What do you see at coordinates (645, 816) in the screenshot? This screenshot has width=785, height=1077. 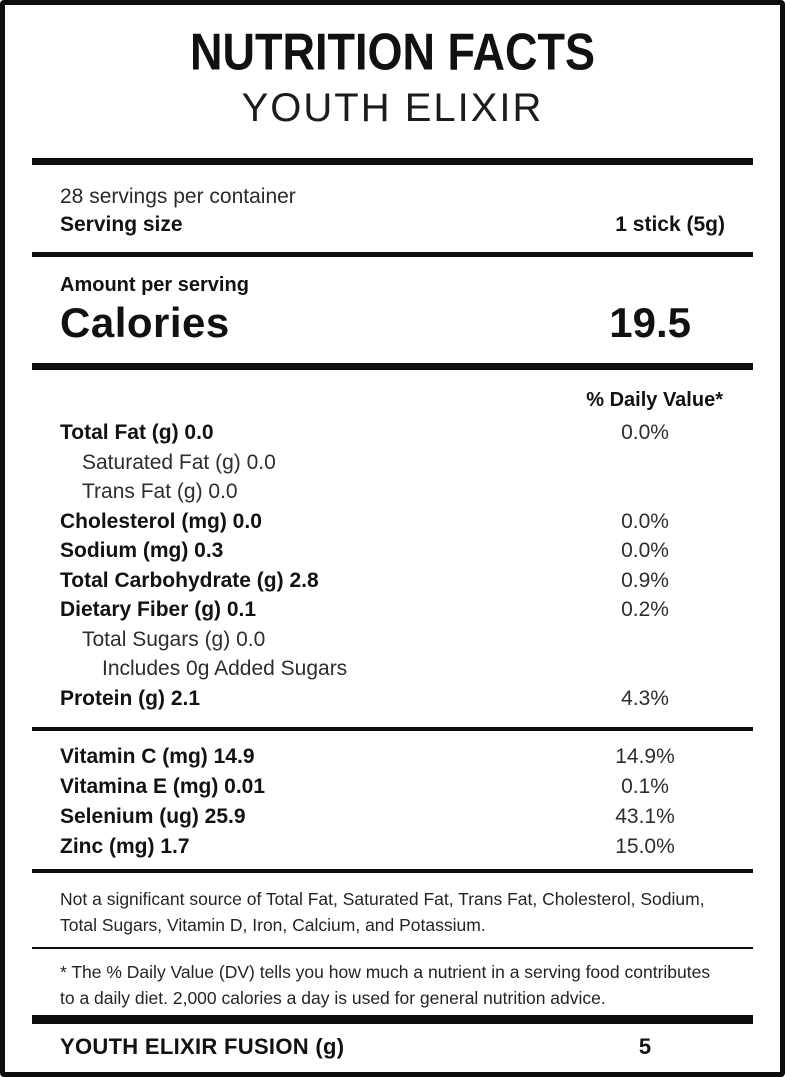 I see `micronutrient-daily-value: 43.1%` at bounding box center [645, 816].